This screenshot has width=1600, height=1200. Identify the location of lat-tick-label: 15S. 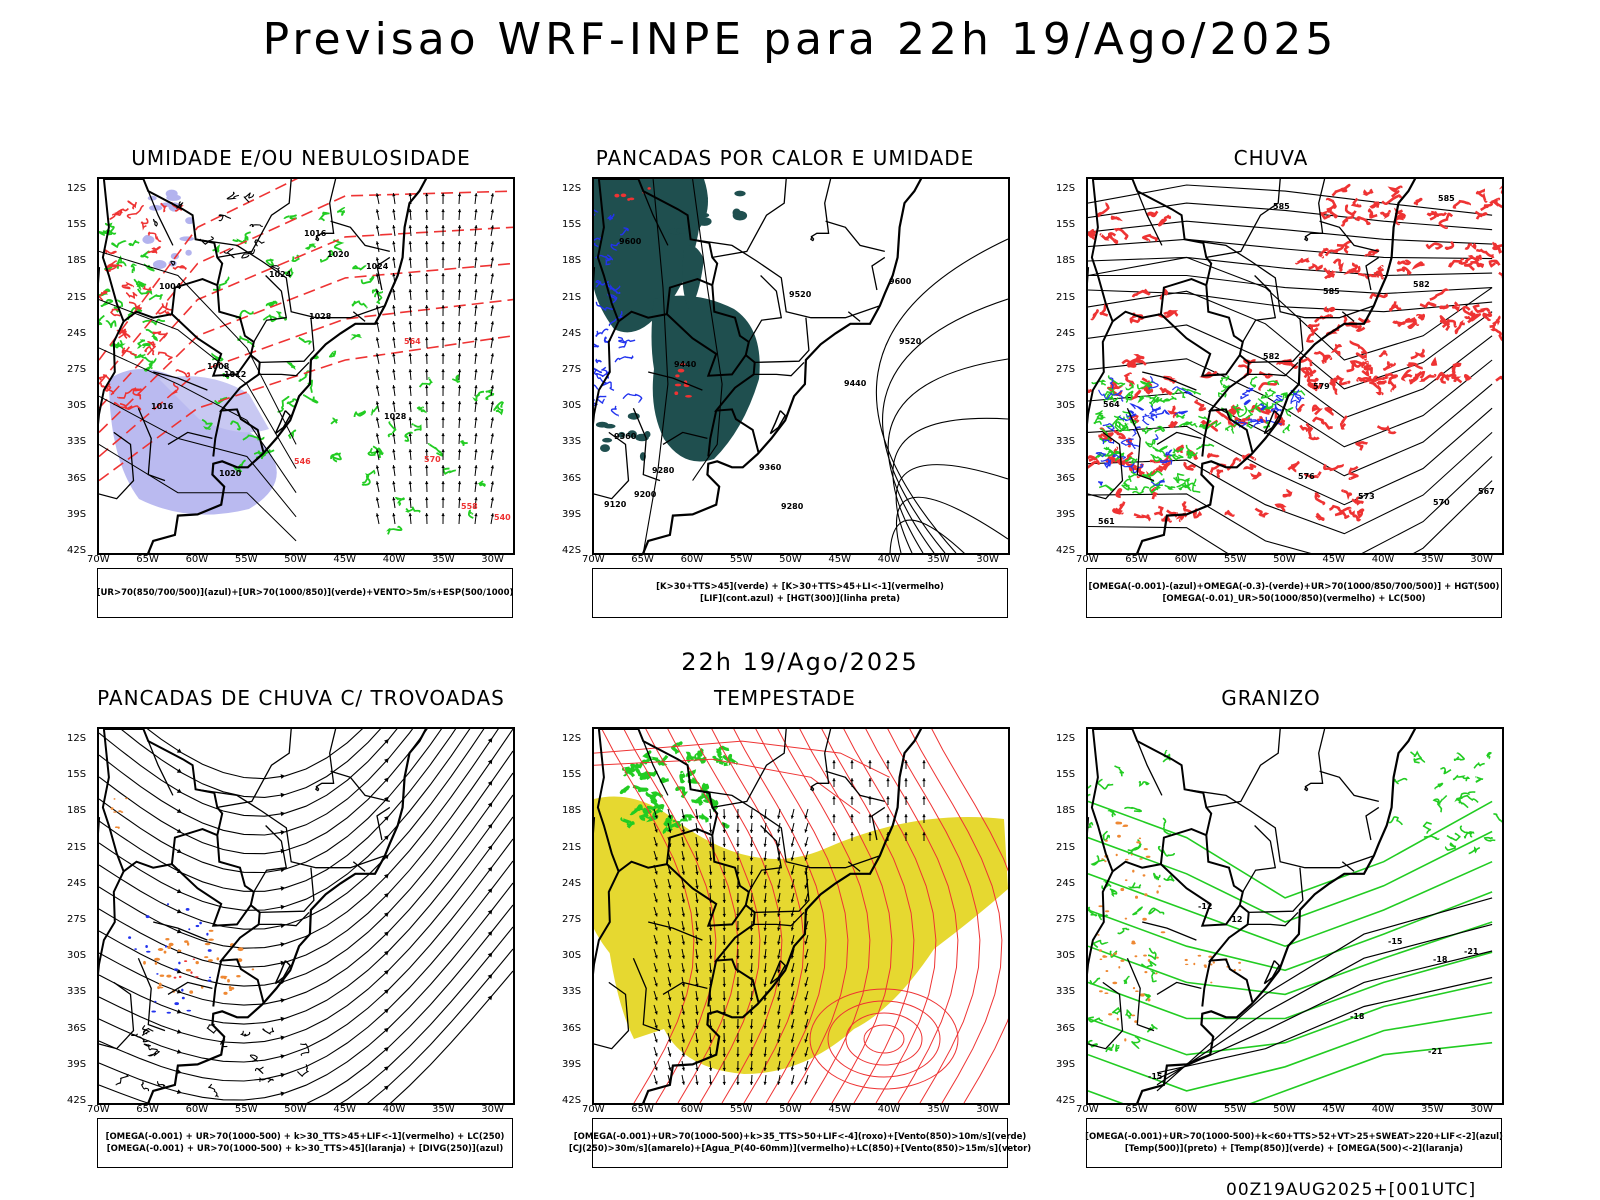
(572, 225).